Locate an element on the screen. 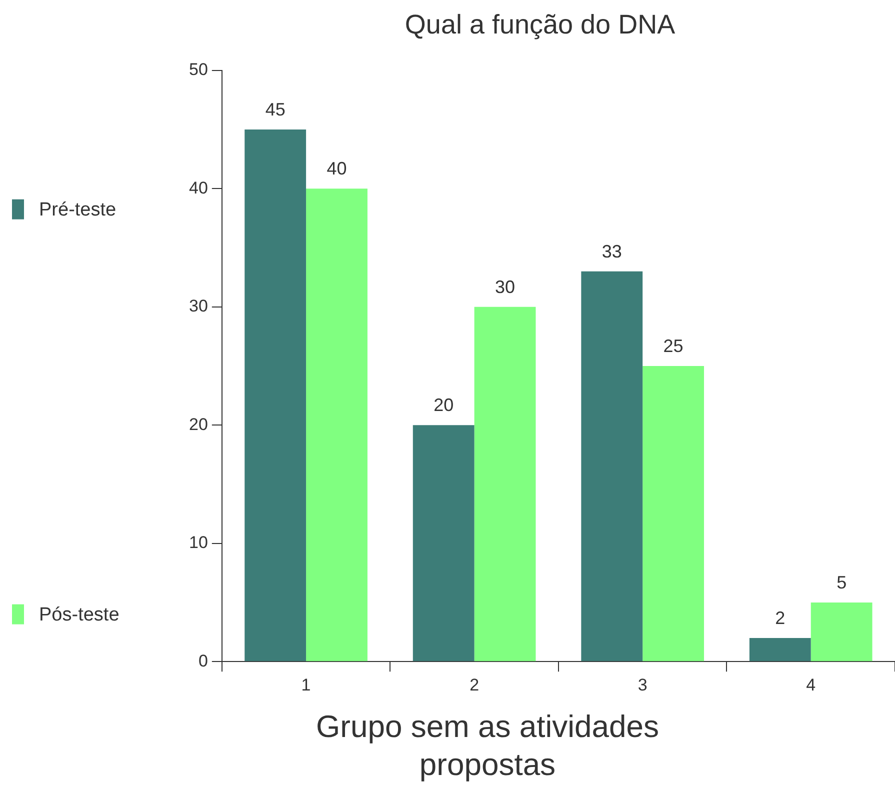 This screenshot has height=798, width=895. x-tick-label: 1 is located at coordinates (306, 684).